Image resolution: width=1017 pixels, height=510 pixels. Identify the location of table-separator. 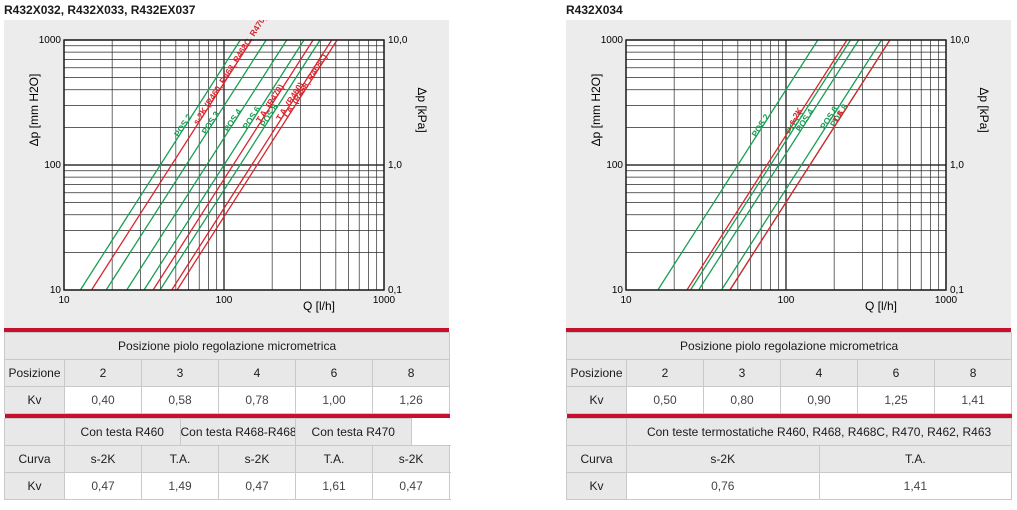
(227, 416).